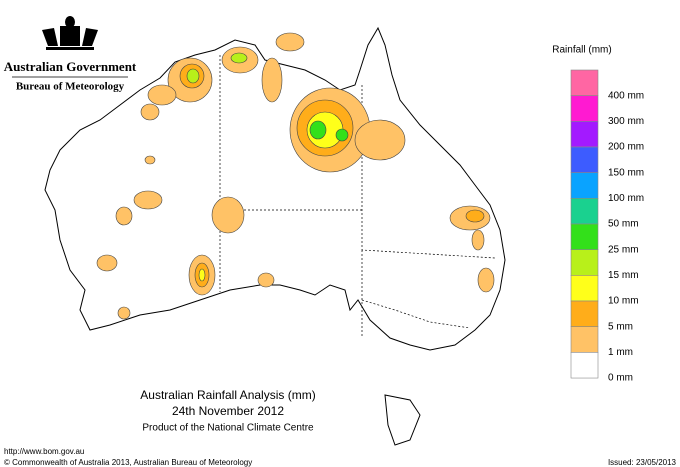 Image resolution: width=680 pixels, height=467 pixels. I want to click on map-subtitle: Product of the National Climate Centre, so click(228, 428).